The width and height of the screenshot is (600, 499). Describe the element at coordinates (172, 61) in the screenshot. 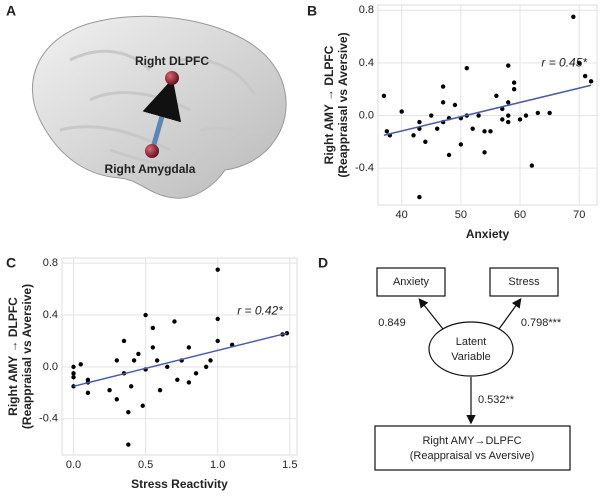

I see `region-label: Right DLPFC` at that location.